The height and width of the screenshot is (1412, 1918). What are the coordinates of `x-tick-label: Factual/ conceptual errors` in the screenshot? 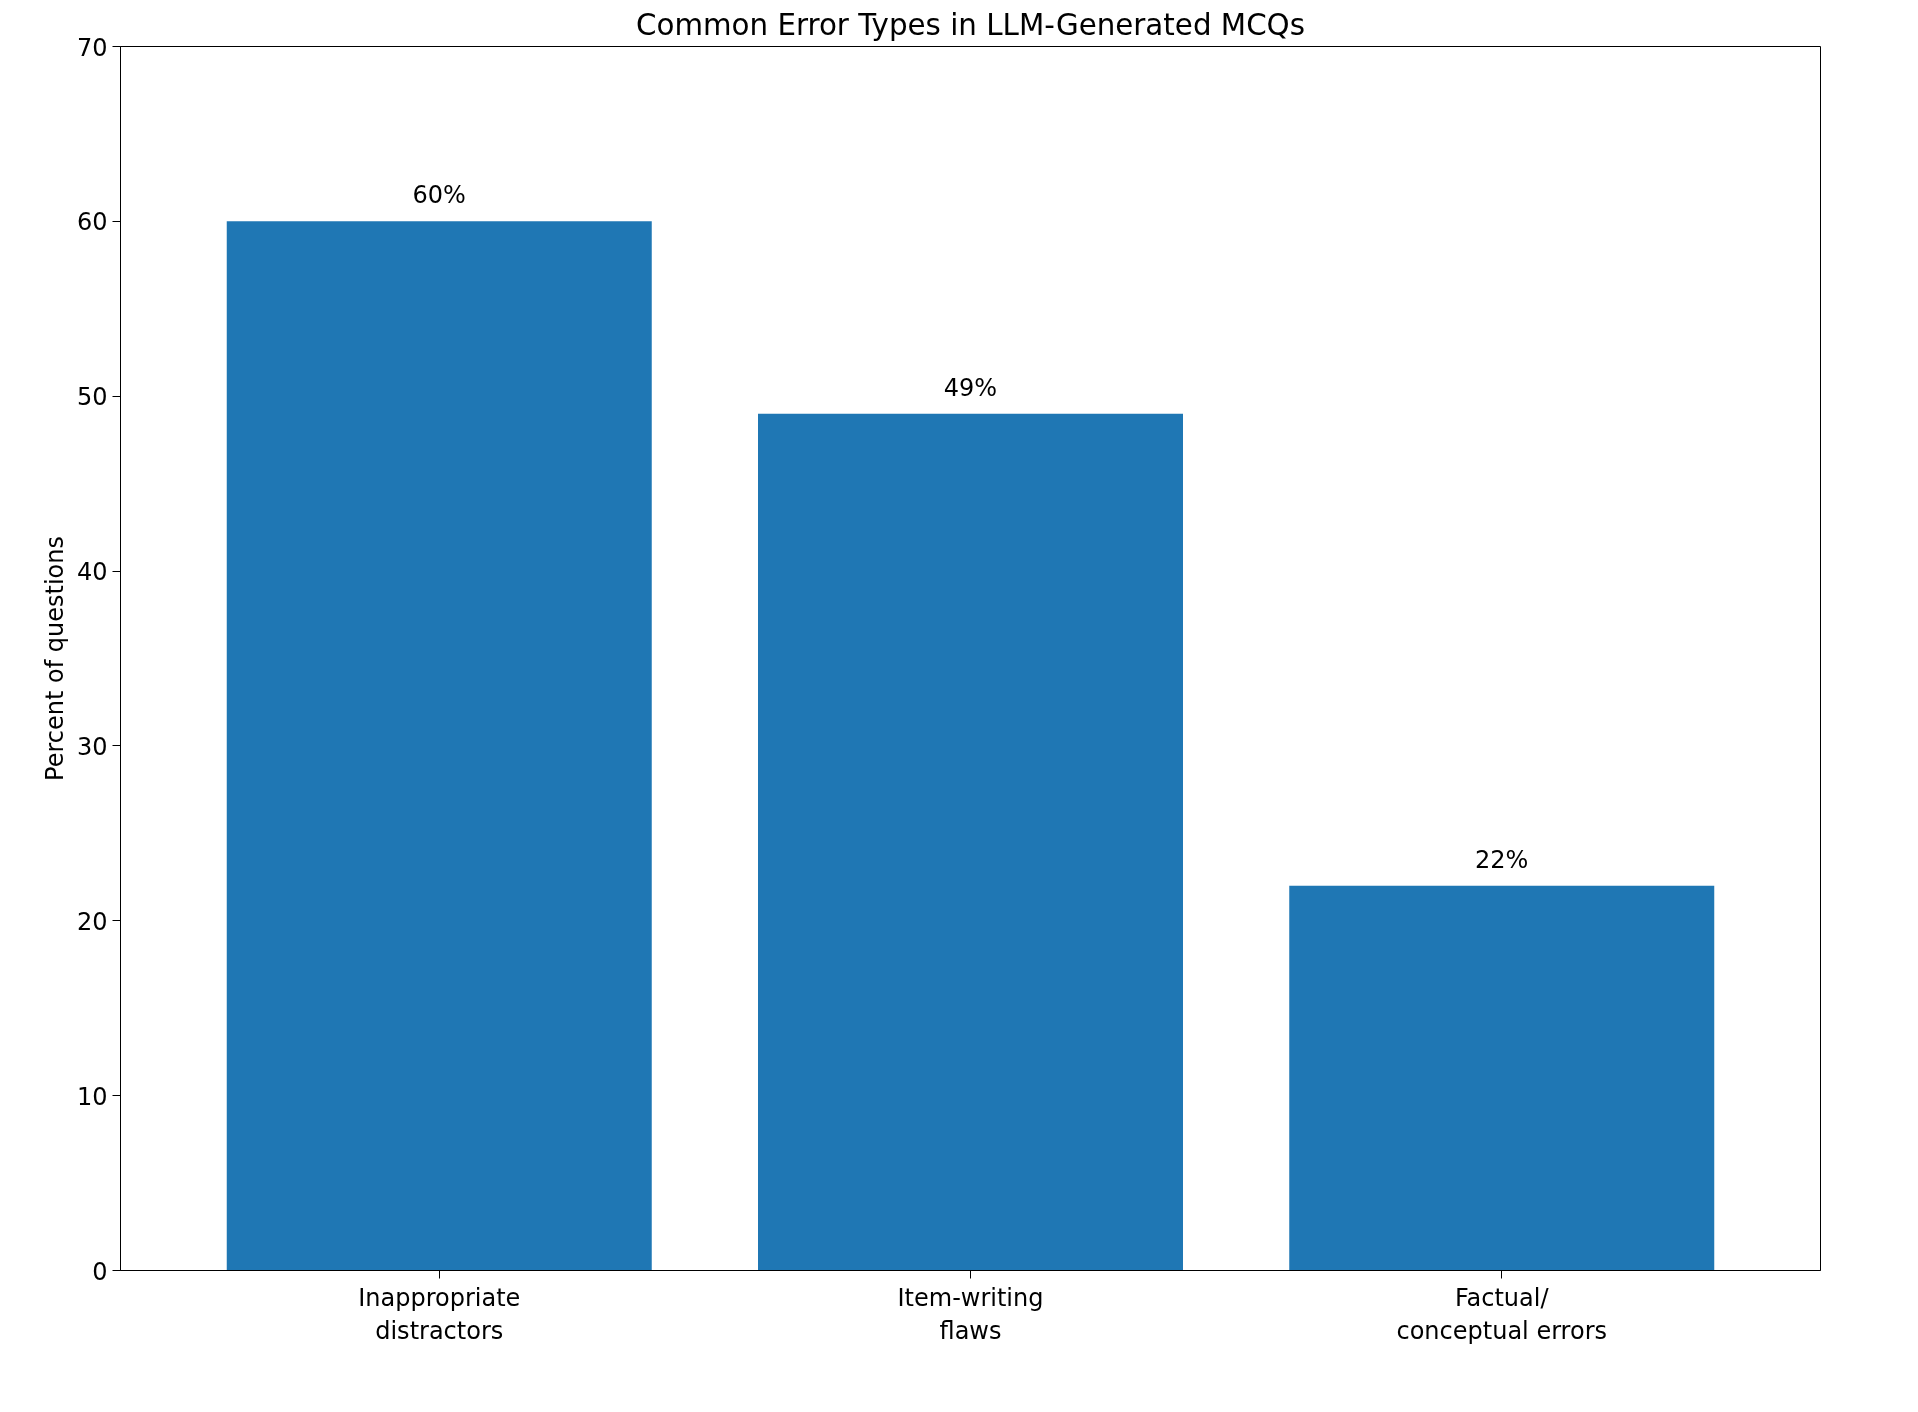 It's located at (1502, 1314).